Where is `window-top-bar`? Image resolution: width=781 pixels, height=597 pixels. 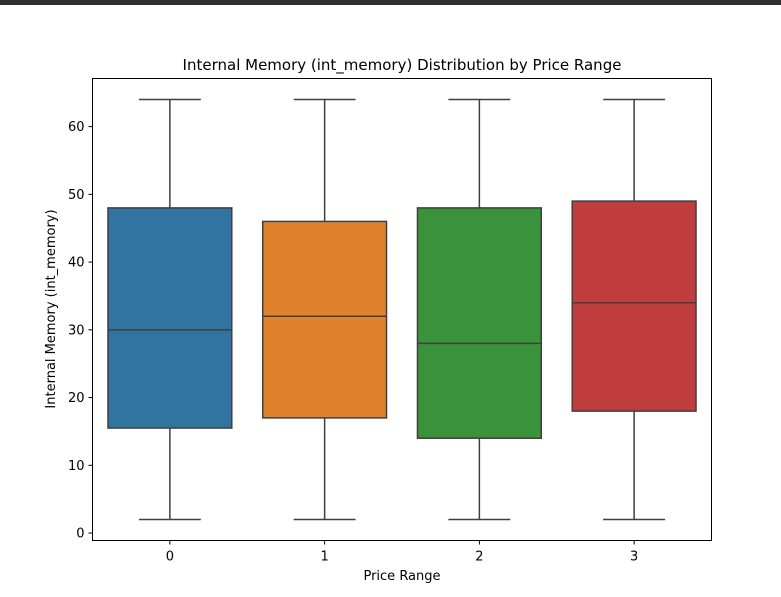 window-top-bar is located at coordinates (390, 2).